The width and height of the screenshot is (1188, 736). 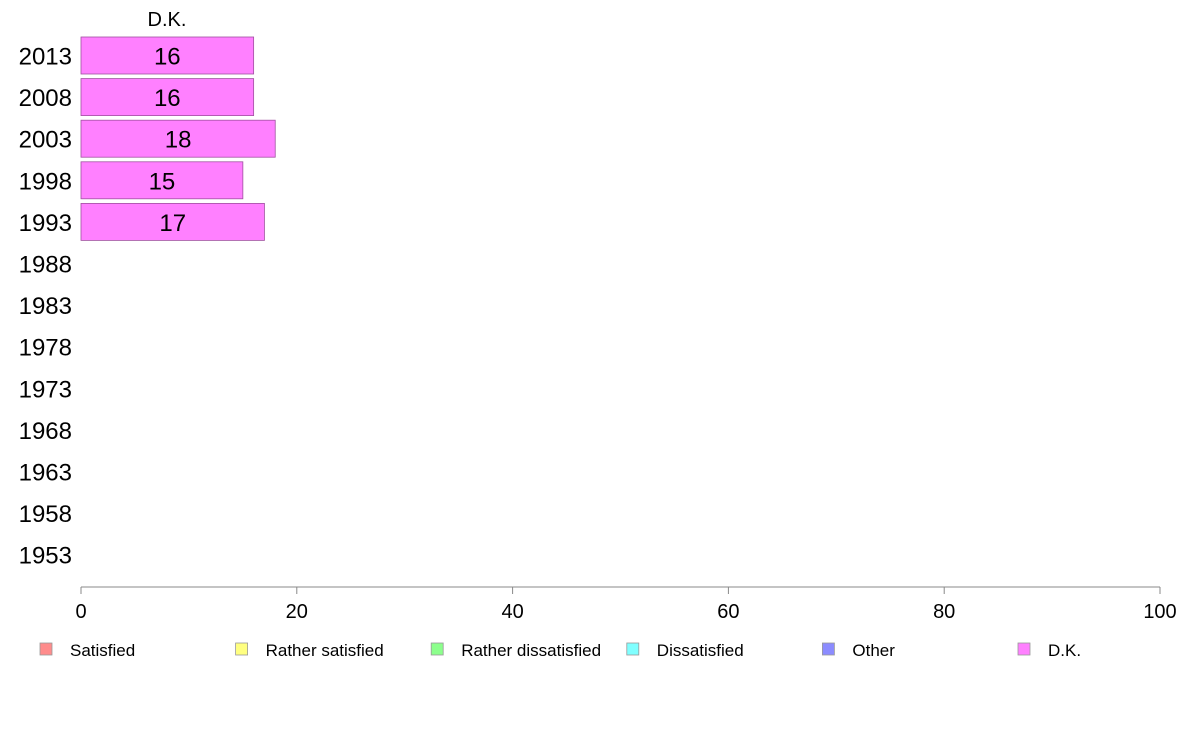 I want to click on x-tick-label: 80, so click(x=944, y=612).